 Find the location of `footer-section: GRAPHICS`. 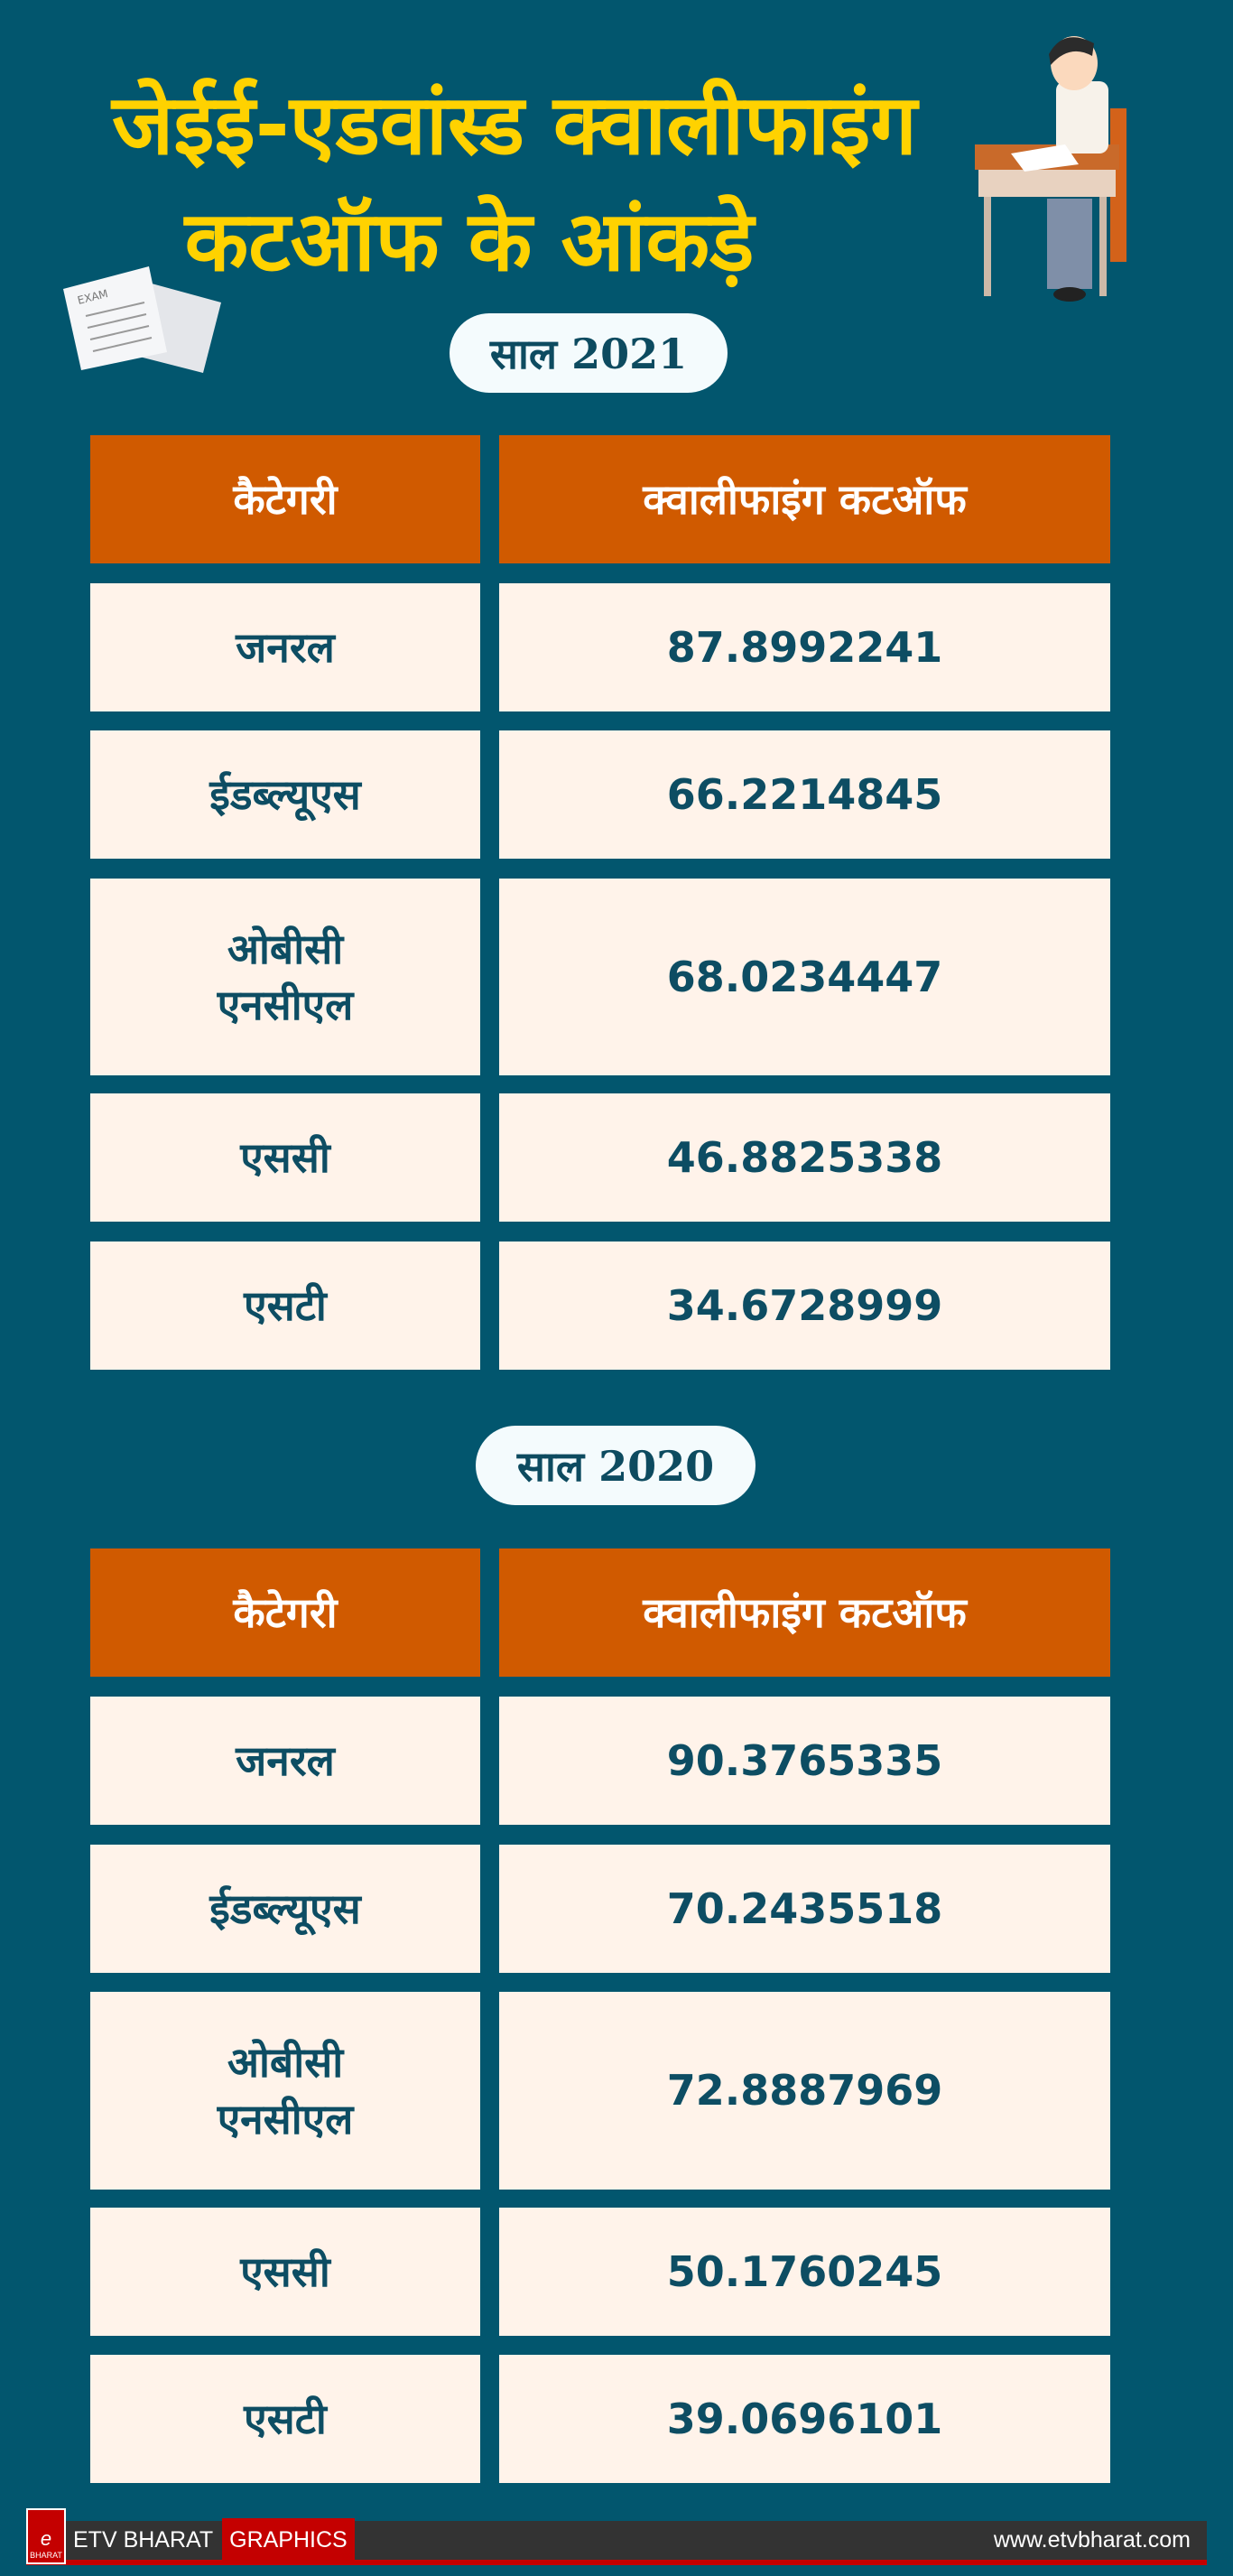

footer-section: GRAPHICS is located at coordinates (288, 2540).